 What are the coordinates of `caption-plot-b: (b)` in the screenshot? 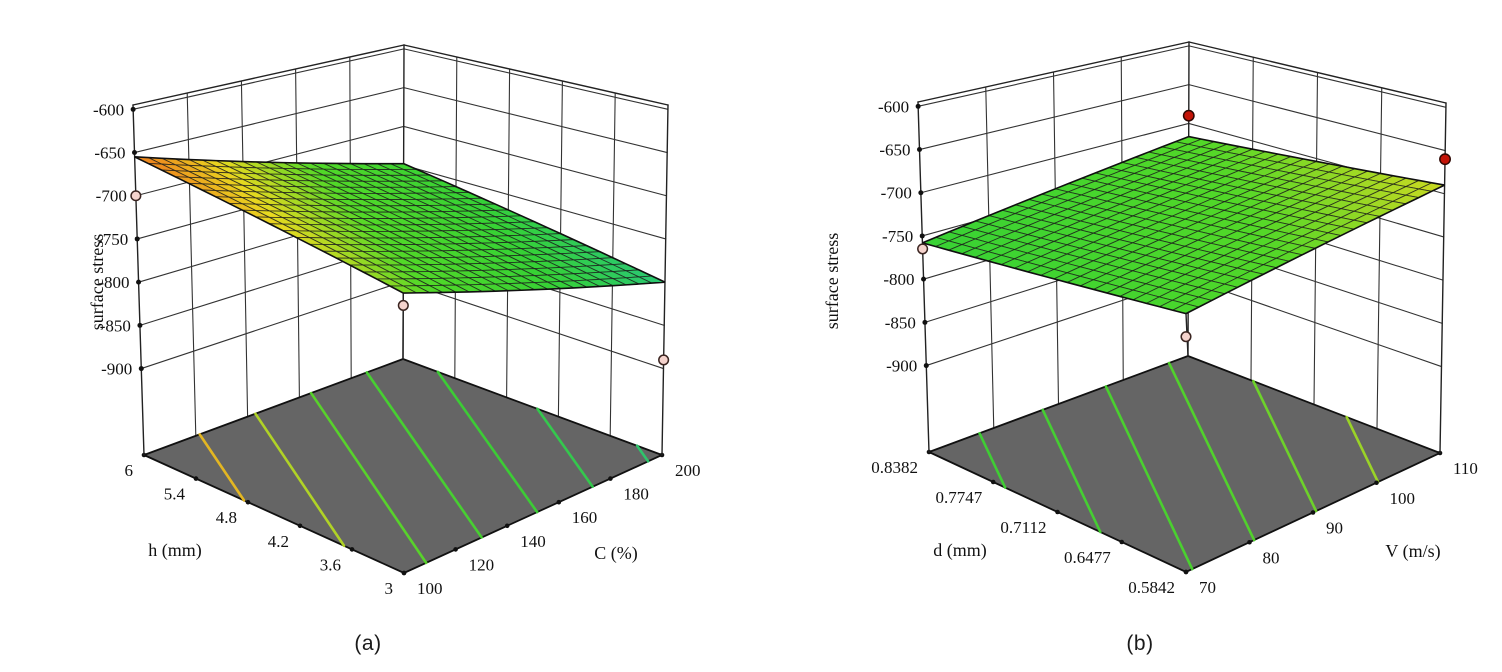 It's located at (1140, 643).